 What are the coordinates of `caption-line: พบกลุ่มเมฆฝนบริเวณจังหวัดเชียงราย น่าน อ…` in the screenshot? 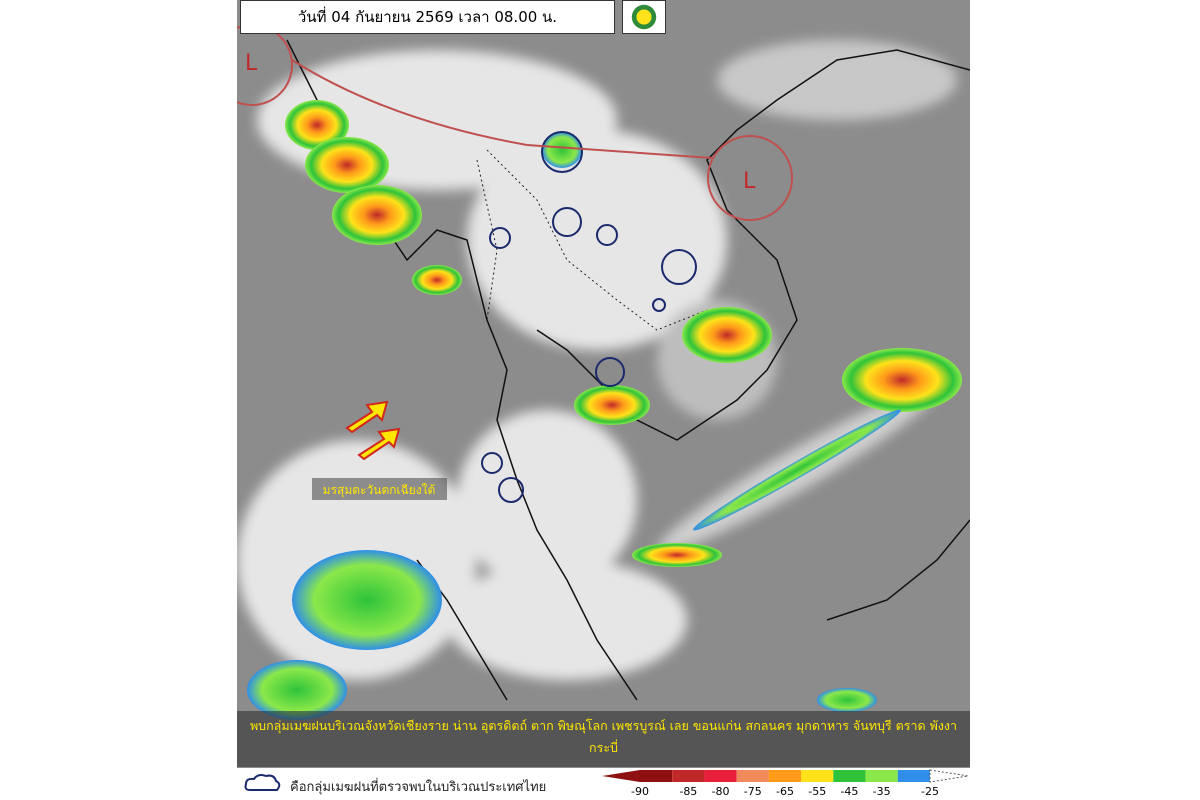 It's located at (603, 725).